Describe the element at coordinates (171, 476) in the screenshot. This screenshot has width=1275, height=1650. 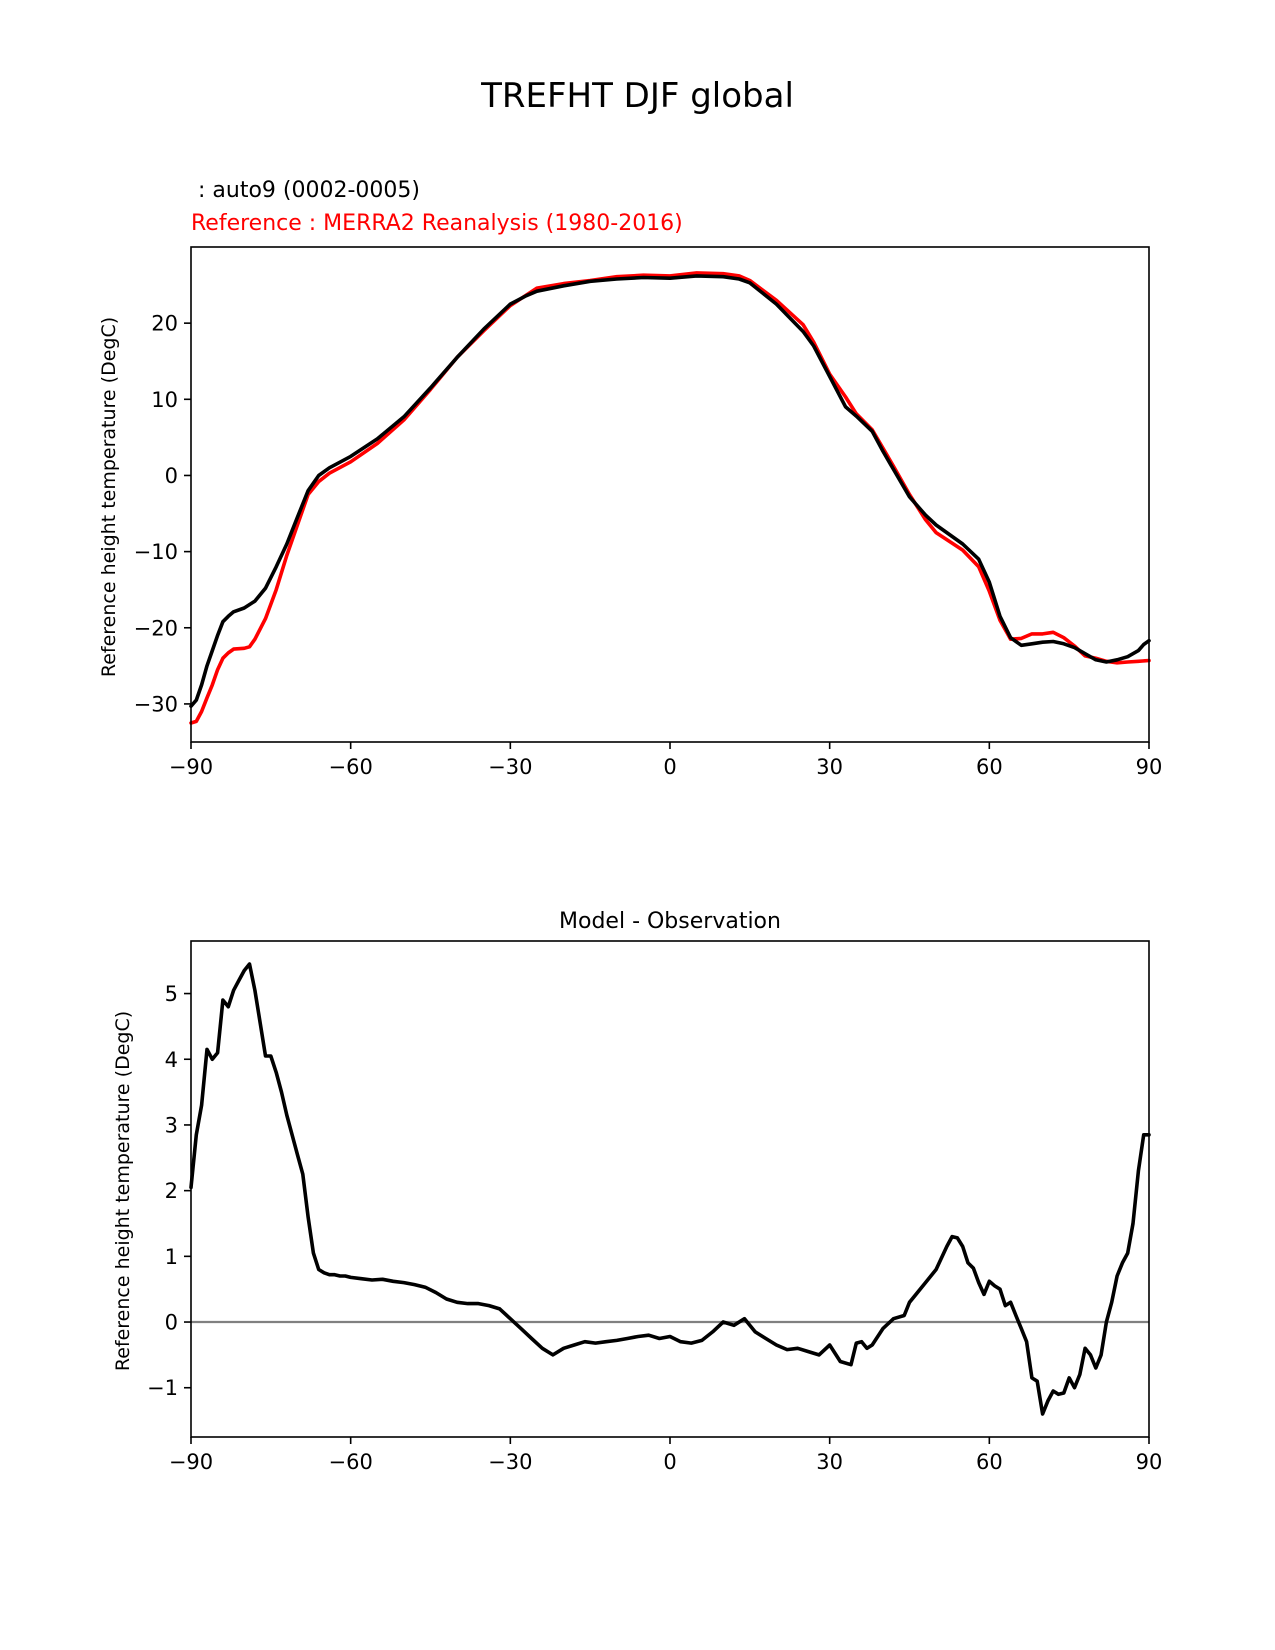
I see `top-chart-y-tick-label: 0` at that location.